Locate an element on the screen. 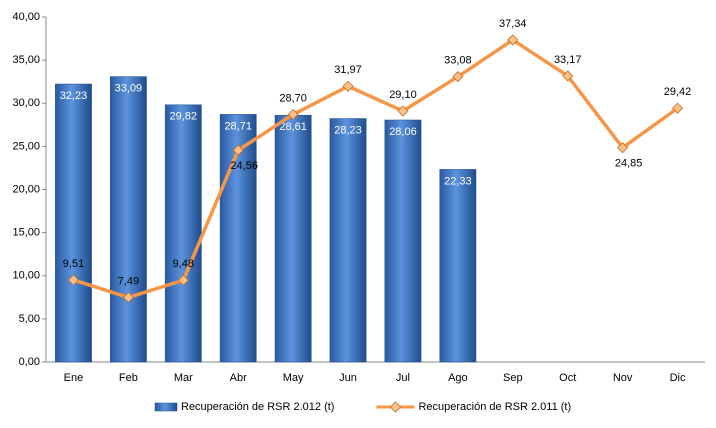 This screenshot has height=428, width=716. x-tick-label: Mar is located at coordinates (183, 378).